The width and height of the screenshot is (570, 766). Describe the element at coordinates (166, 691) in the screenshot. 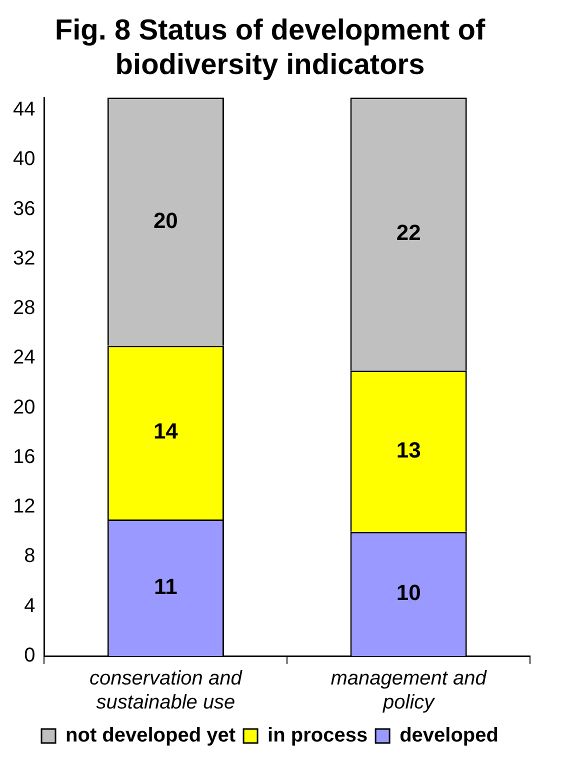

I see `x-tick-label: conservation and sustainable use` at that location.